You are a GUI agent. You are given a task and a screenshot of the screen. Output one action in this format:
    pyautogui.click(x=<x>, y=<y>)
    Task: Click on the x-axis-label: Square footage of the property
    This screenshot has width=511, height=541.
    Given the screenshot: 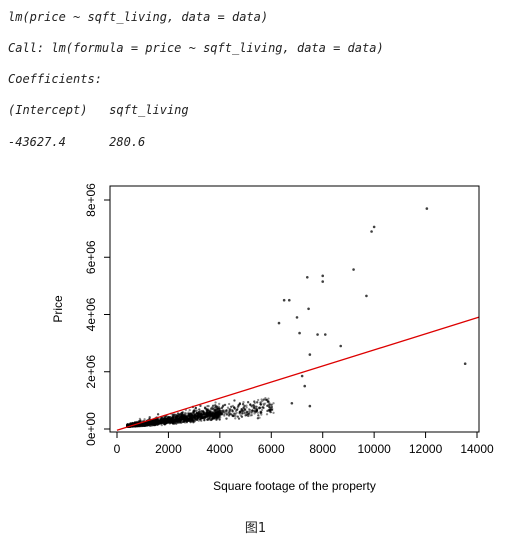 What is the action you would take?
    pyautogui.click(x=294, y=486)
    